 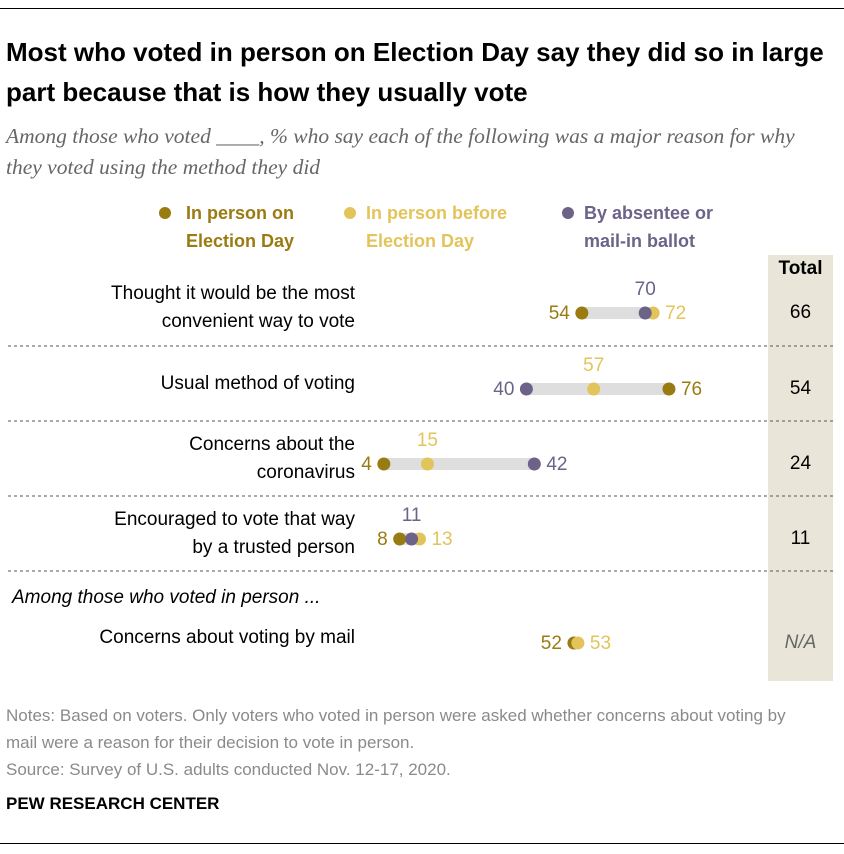 I want to click on data-label: 52, so click(x=551, y=643).